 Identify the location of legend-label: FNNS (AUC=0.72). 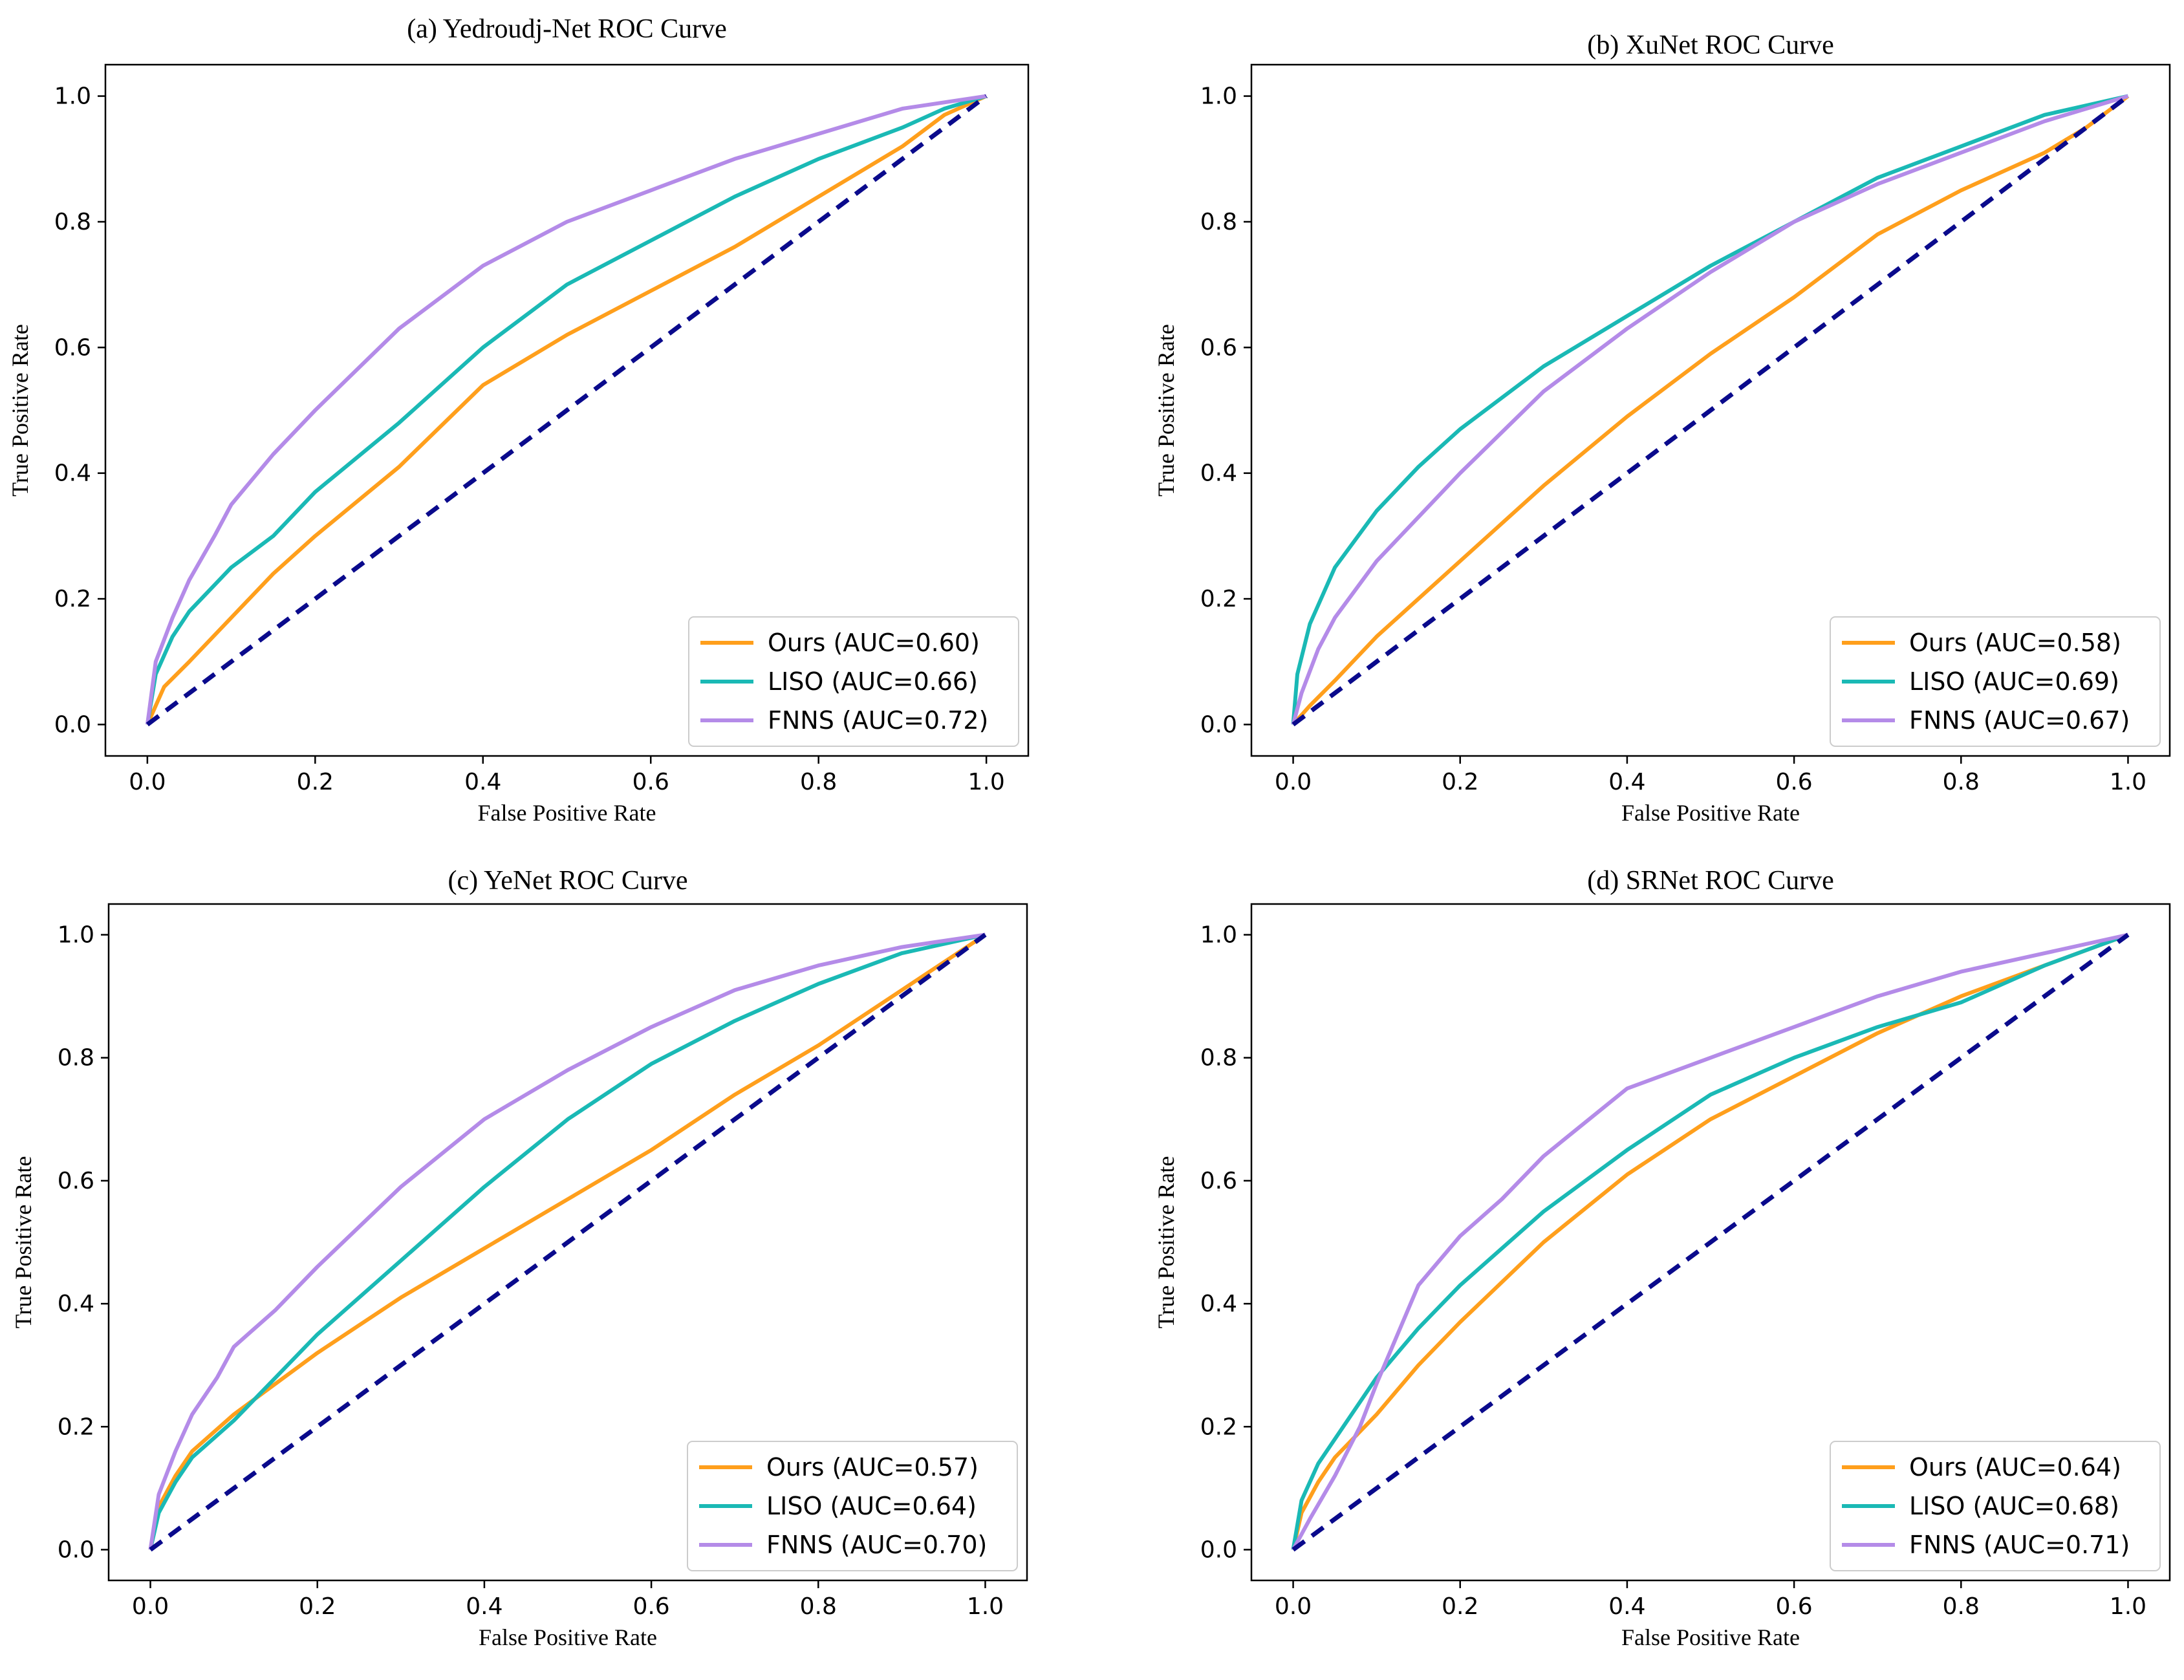
(878, 720).